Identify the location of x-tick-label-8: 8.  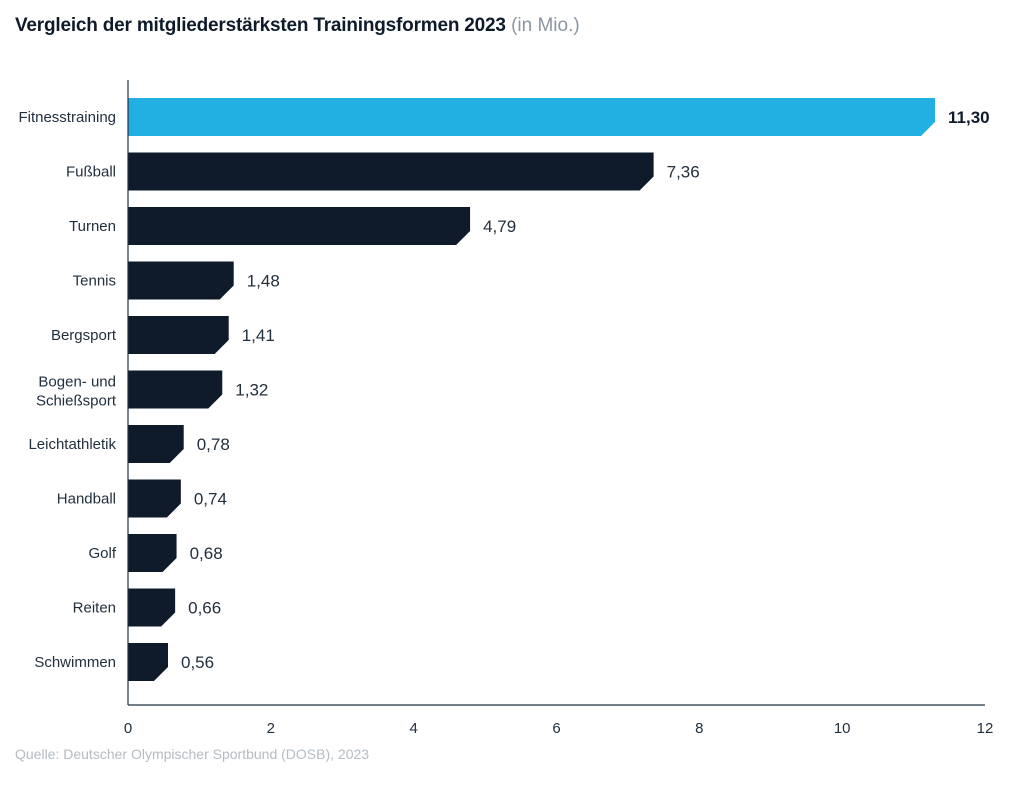
(699, 728).